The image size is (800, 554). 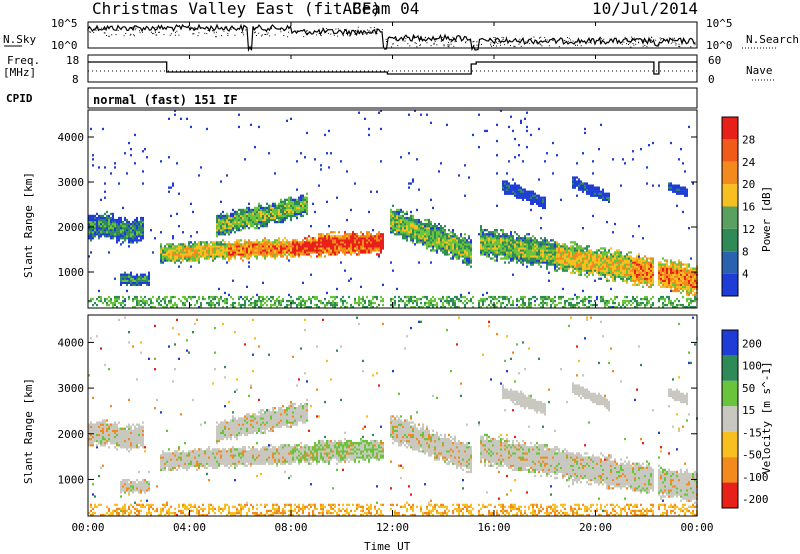 I want to click on power-colorbar-tick-1: 8, so click(x=745, y=251).